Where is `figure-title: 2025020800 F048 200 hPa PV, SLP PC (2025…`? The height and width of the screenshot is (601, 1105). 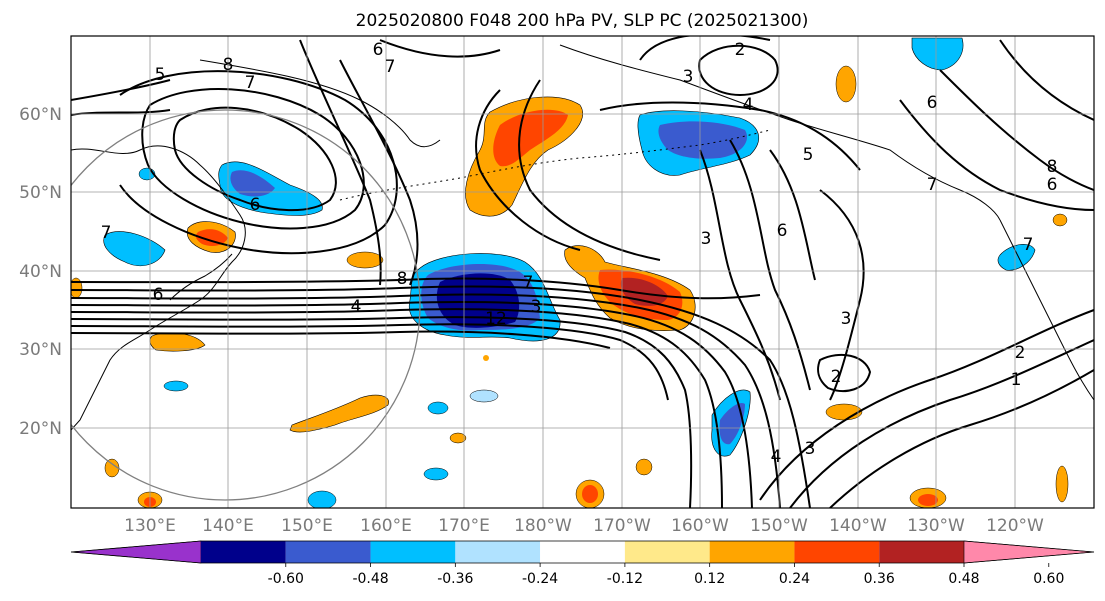 figure-title: 2025020800 F048 200 hPa PV, SLP PC (2025… is located at coordinates (582, 21).